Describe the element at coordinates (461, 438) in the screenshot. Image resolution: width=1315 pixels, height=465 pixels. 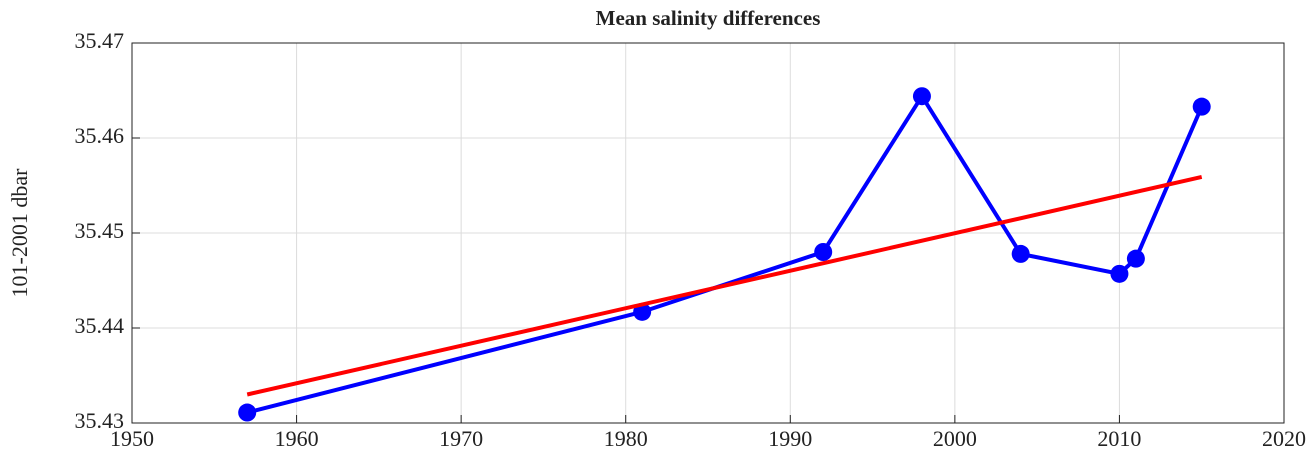
I see `x-tick-label: 1970` at that location.